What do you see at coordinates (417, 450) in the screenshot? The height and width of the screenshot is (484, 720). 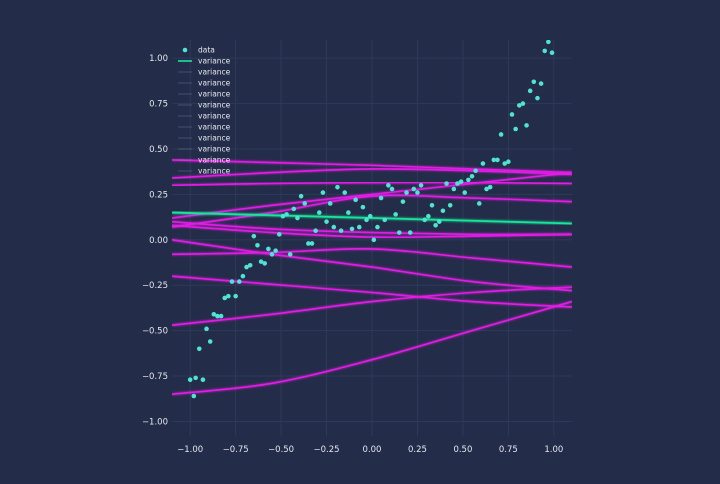 I see `x-tick-label: 0.25` at bounding box center [417, 450].